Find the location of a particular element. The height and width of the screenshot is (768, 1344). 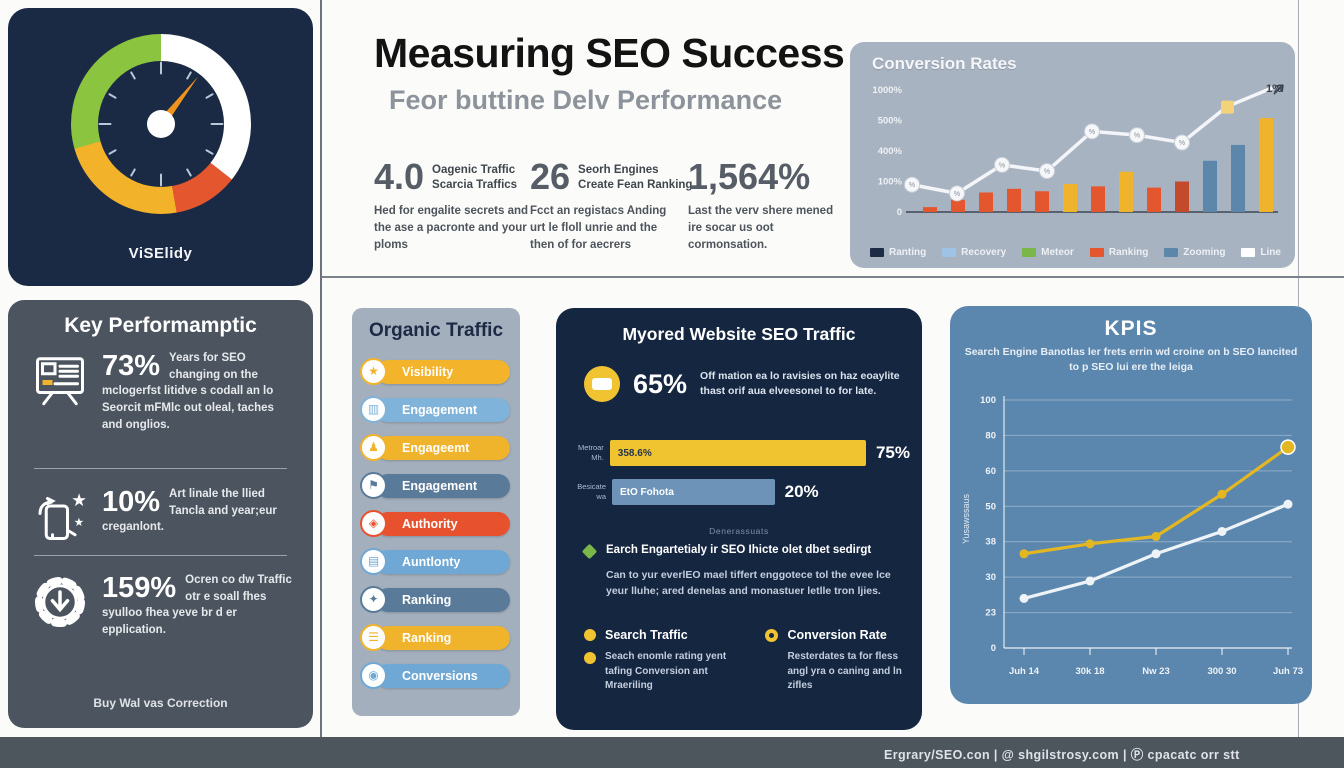

svg-text: 30 is located at coordinates (990, 577).